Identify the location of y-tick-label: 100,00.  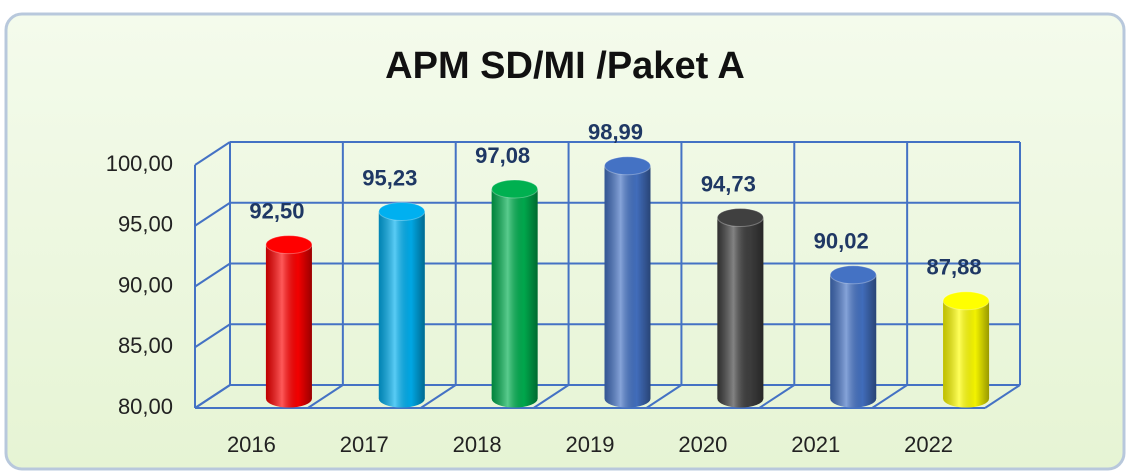
(139, 163).